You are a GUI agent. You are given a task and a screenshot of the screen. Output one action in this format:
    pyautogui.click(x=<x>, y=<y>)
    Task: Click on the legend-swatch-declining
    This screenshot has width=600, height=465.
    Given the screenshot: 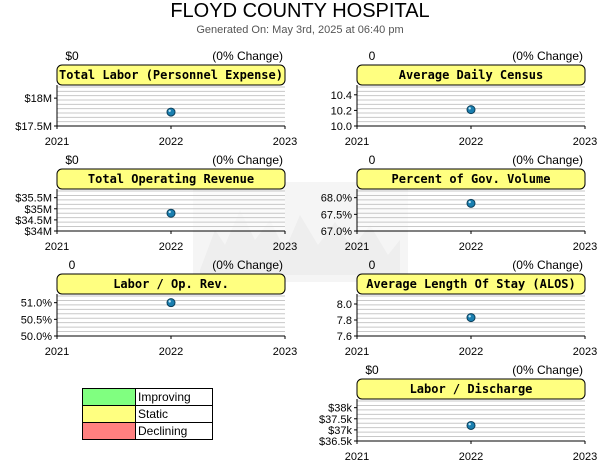 What is the action you would take?
    pyautogui.click(x=109, y=431)
    